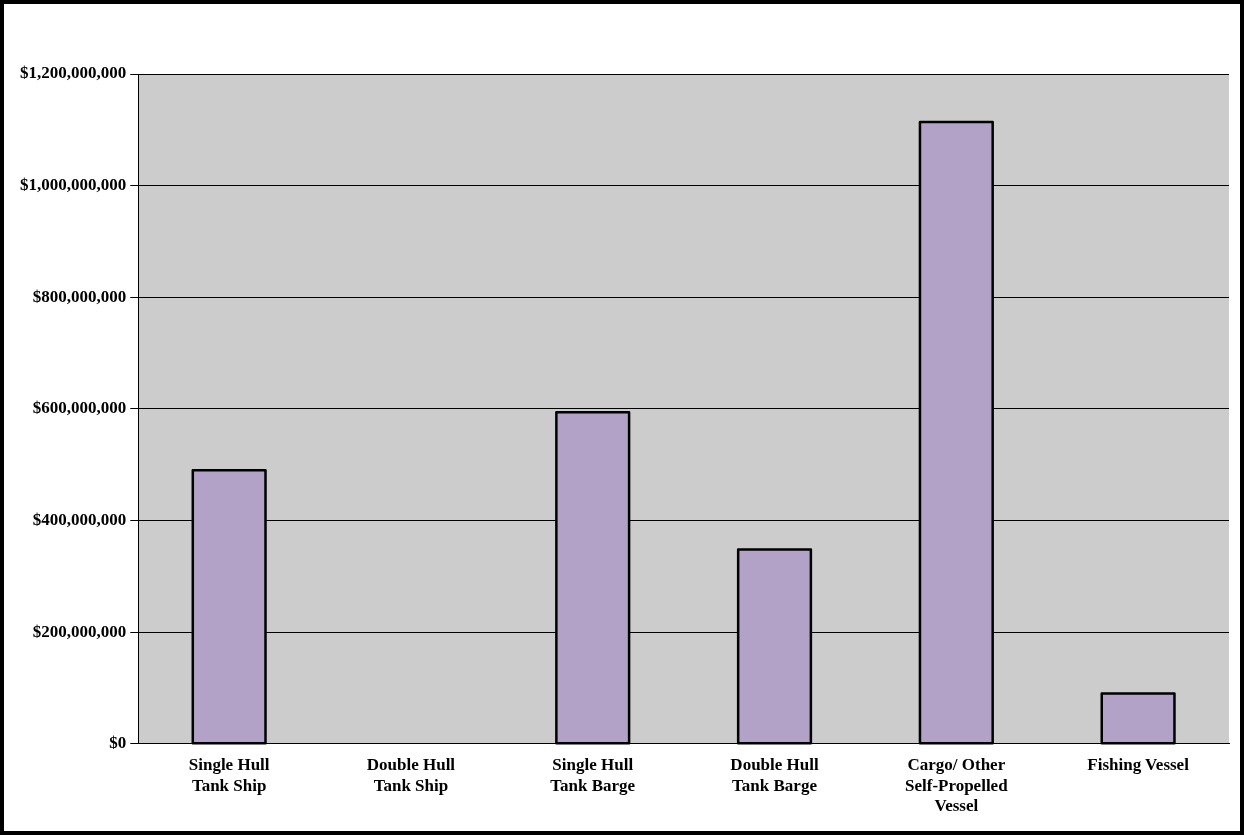  What do you see at coordinates (73, 73) in the screenshot?
I see `y-tick-label: $1,200,000,000` at bounding box center [73, 73].